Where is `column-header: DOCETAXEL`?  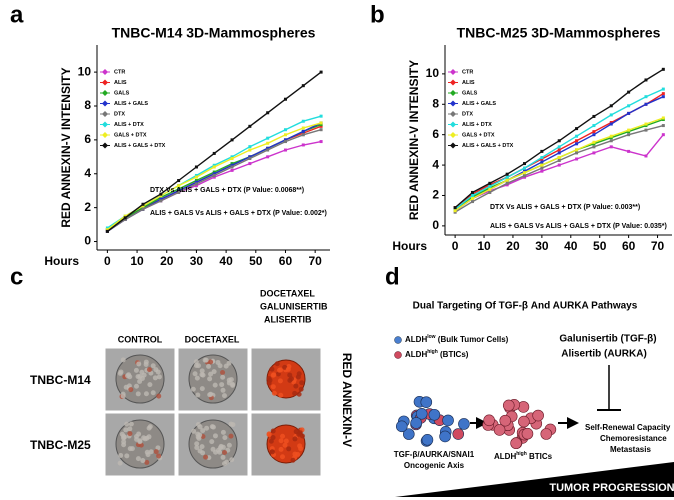
column-header: DOCETAXEL is located at coordinates (212, 339).